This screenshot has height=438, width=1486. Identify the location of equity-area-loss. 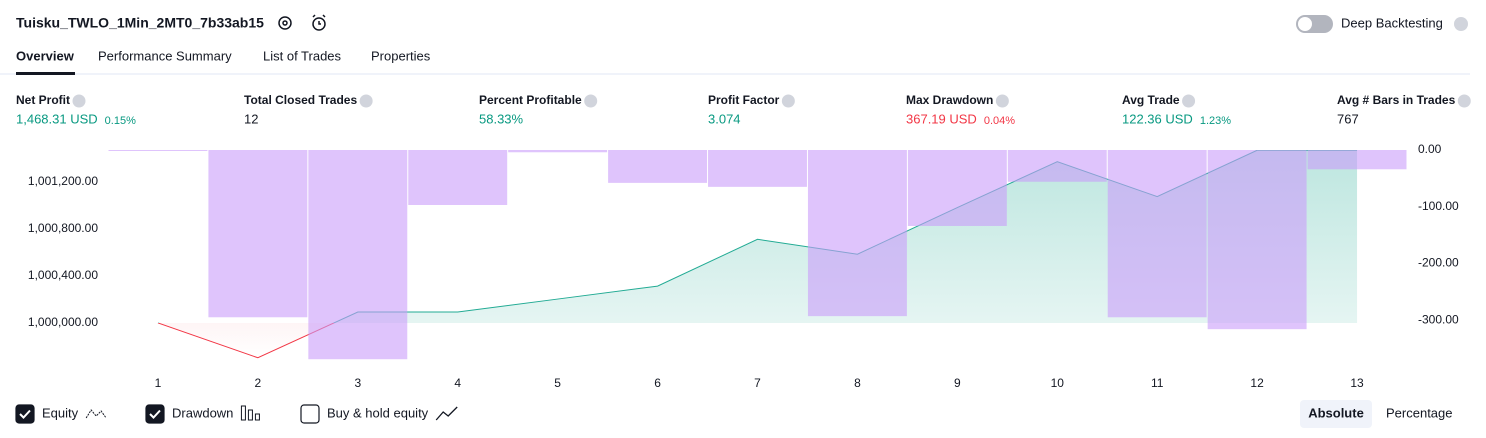
(245, 340).